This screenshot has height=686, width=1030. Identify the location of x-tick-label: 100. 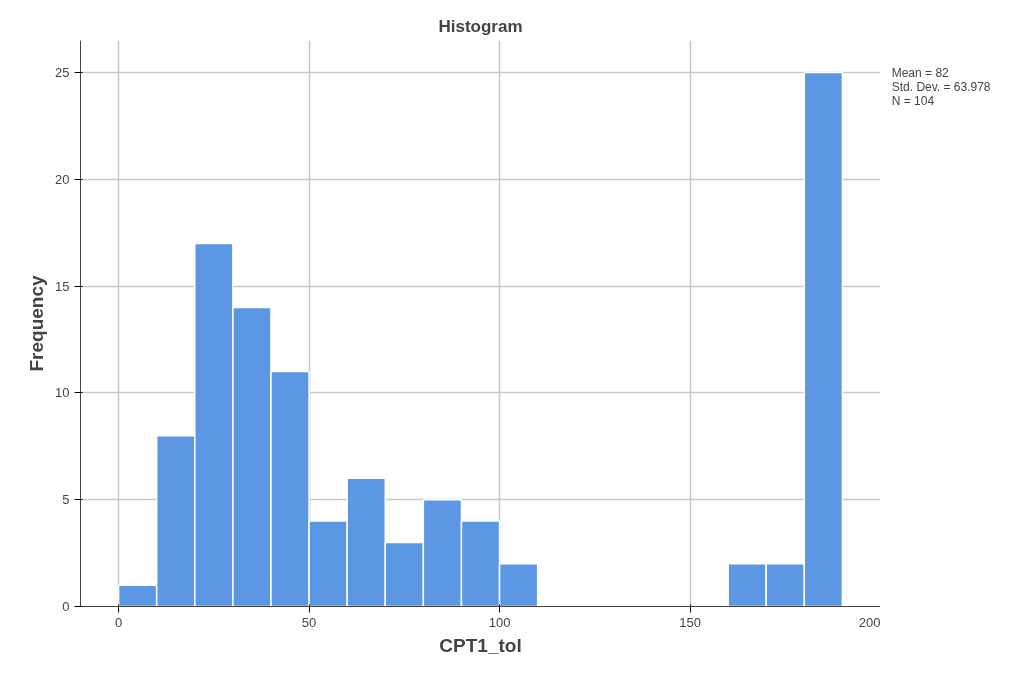
(499, 622).